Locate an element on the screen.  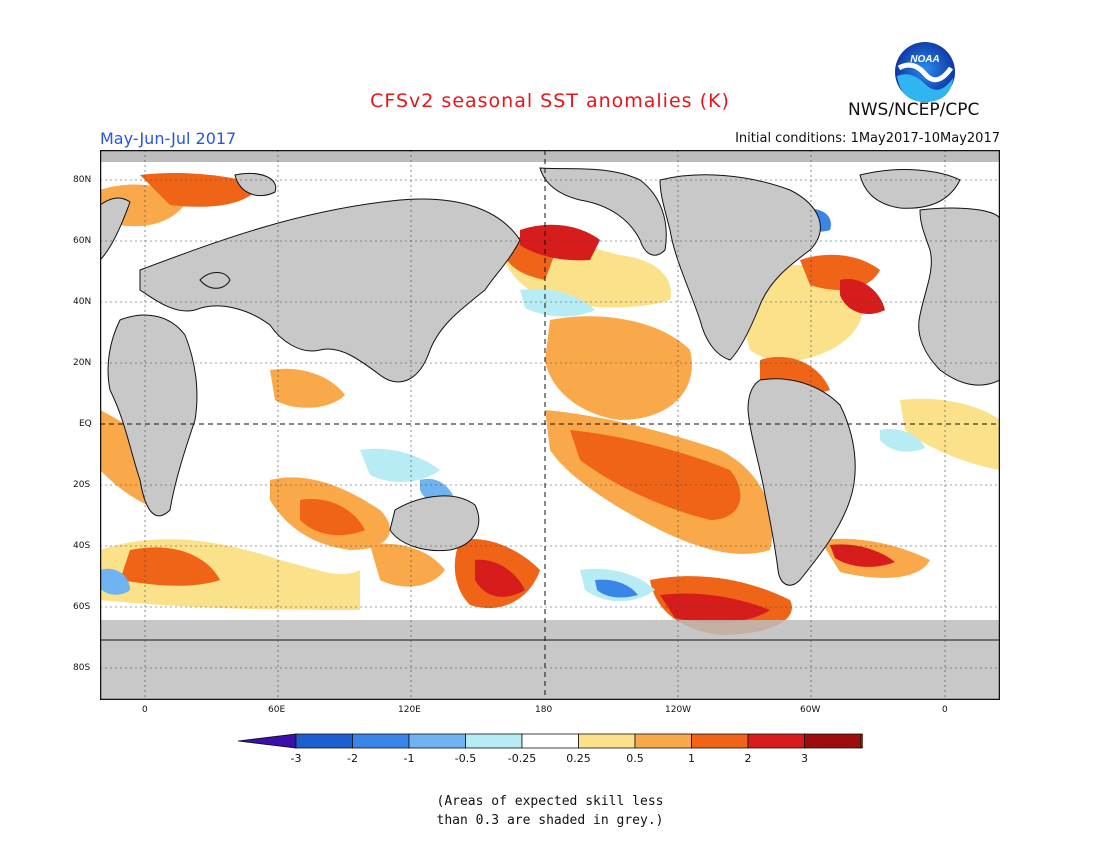
colorbar-legend: -3 -2 -1 -0.5 -0.25 0.25 0.5 1 2 3 is located at coordinates (578, 752).